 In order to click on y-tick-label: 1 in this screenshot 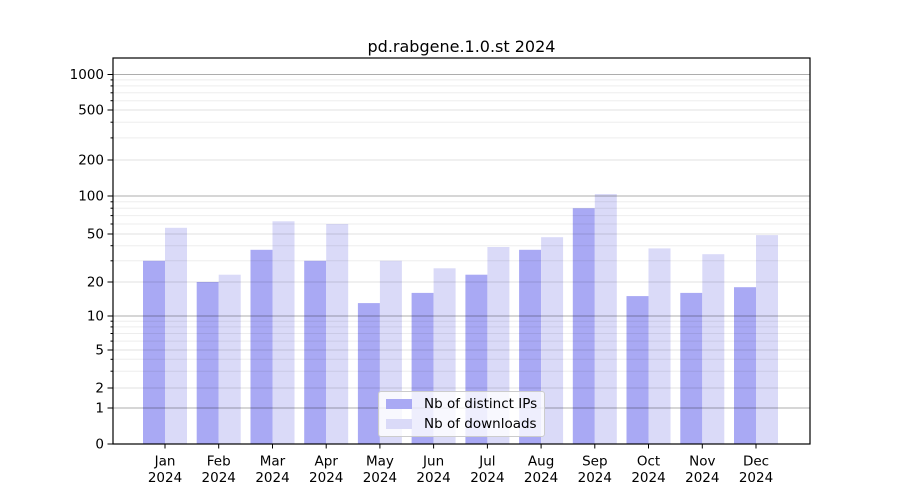, I will do `click(99, 409)`.